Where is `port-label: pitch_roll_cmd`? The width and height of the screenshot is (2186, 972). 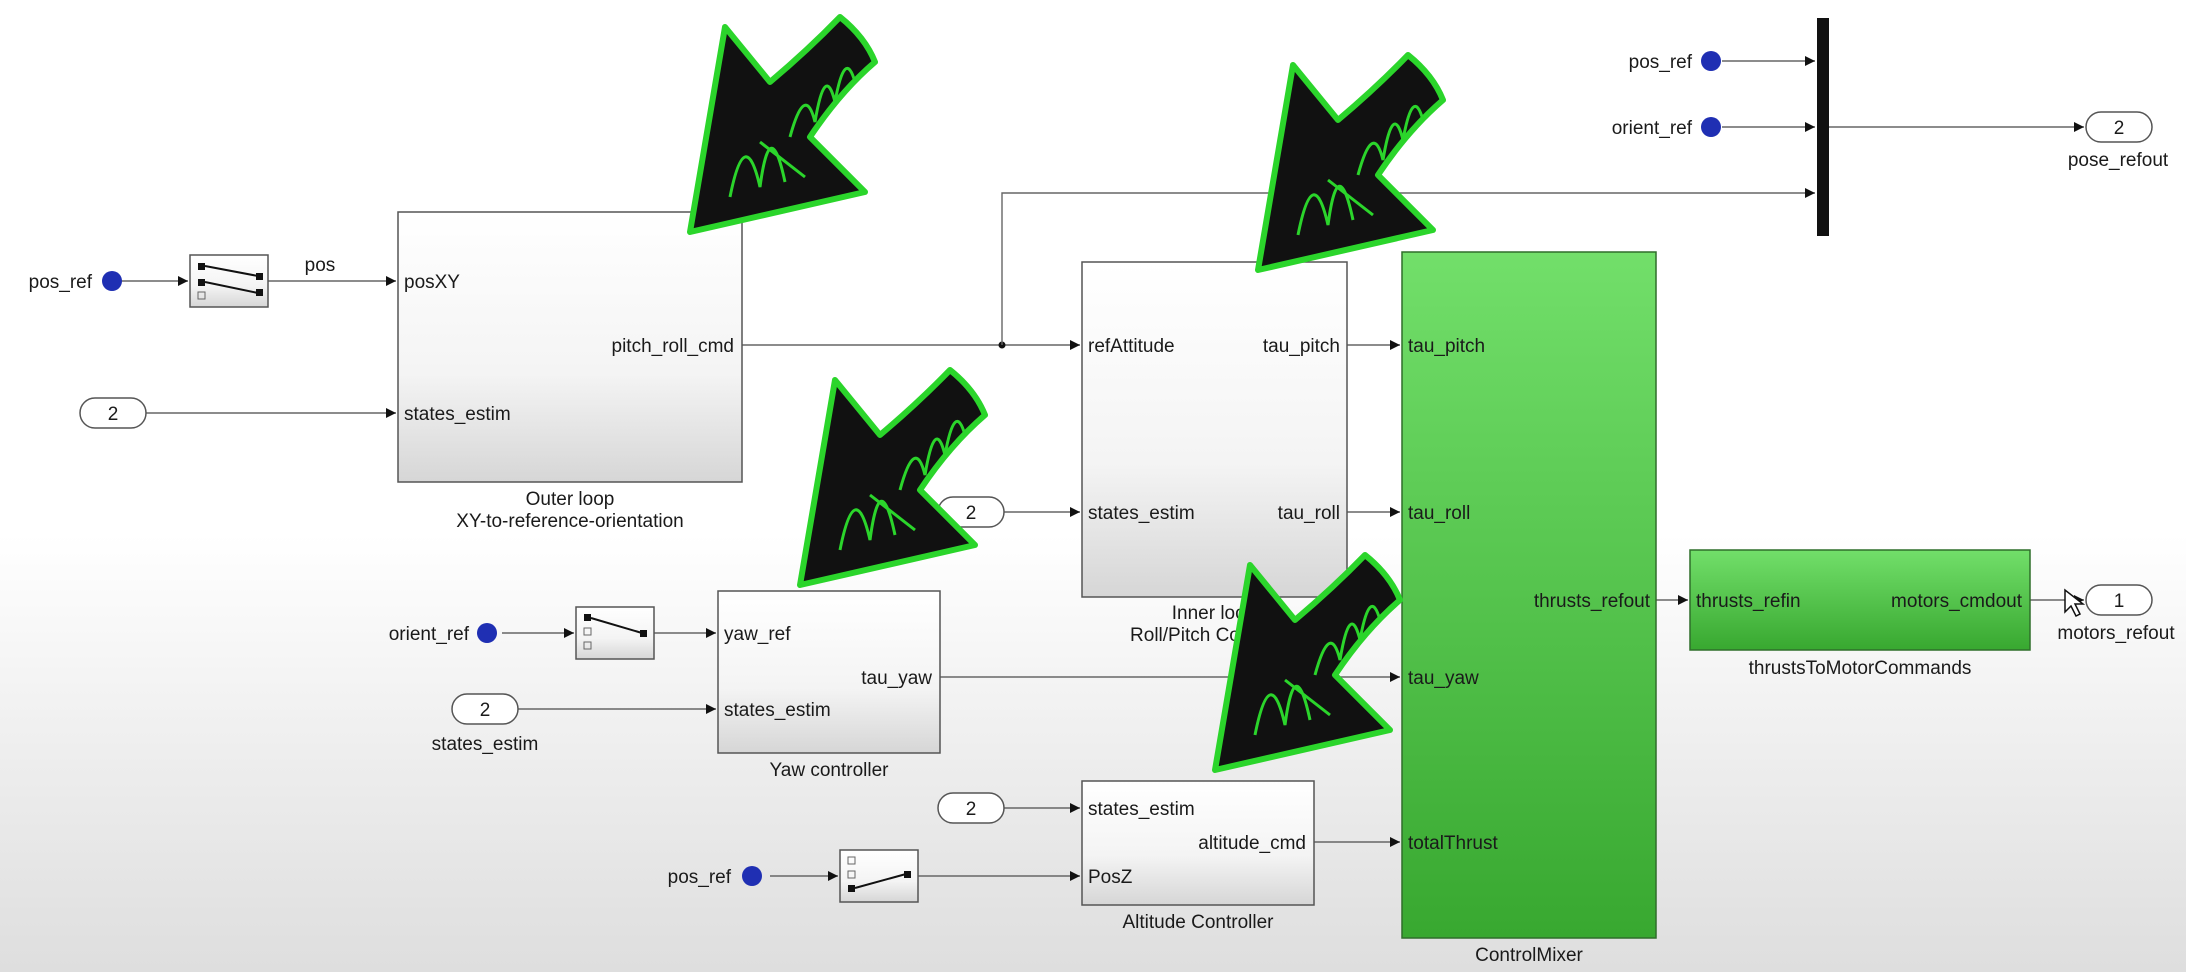 port-label: pitch_roll_cmd is located at coordinates (673, 346).